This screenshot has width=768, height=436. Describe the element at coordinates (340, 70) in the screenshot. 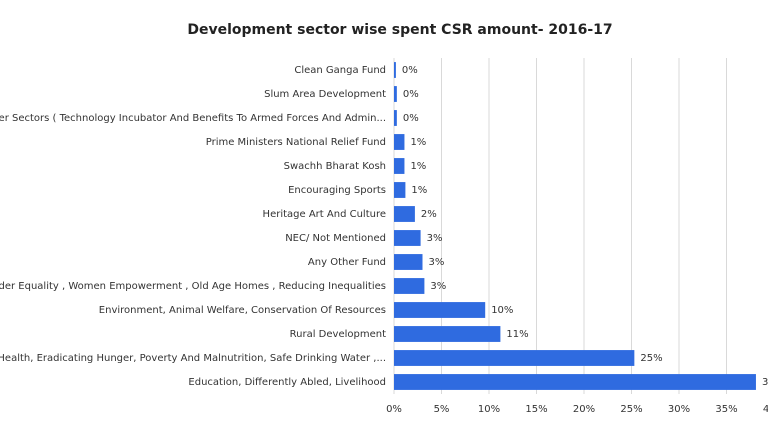

I see `y-tick-label: Clean Ganga Fund` at that location.